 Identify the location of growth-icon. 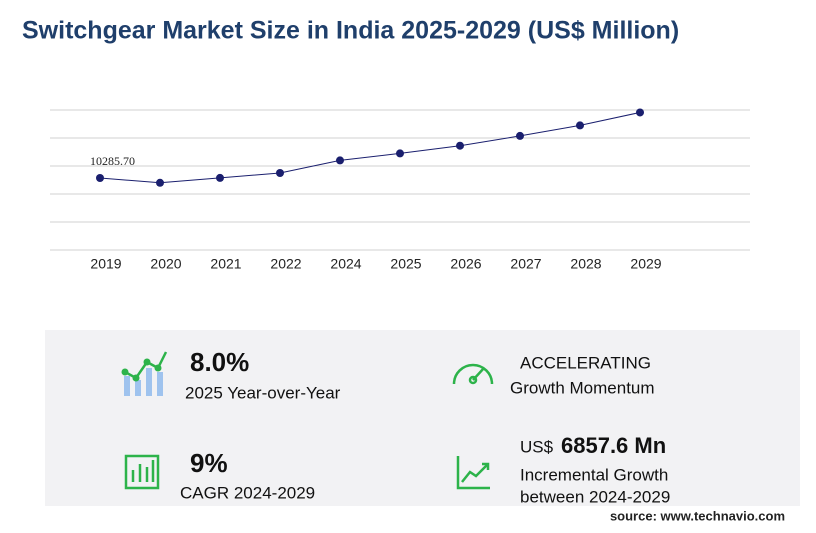
(144, 373).